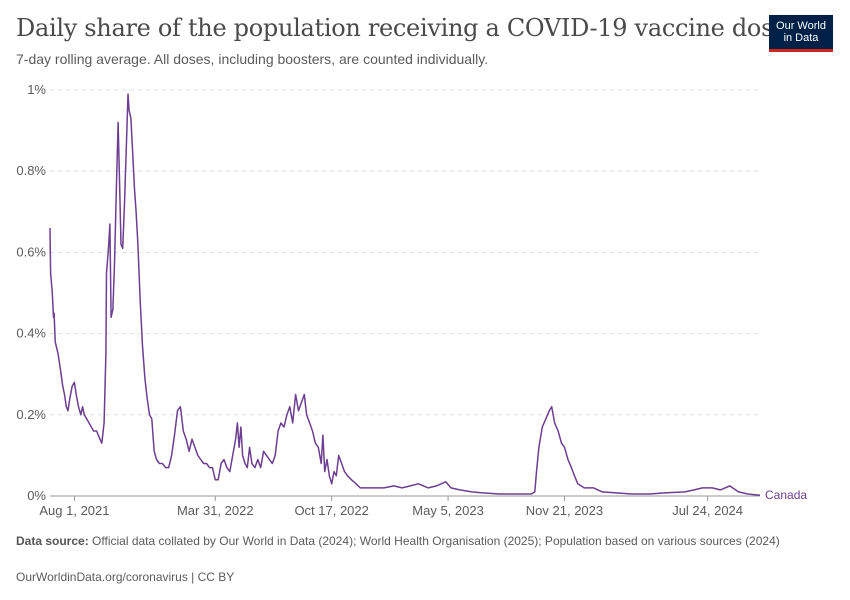 The width and height of the screenshot is (850, 600). Describe the element at coordinates (801, 26) in the screenshot. I see `logo-line-1: Our World` at that location.